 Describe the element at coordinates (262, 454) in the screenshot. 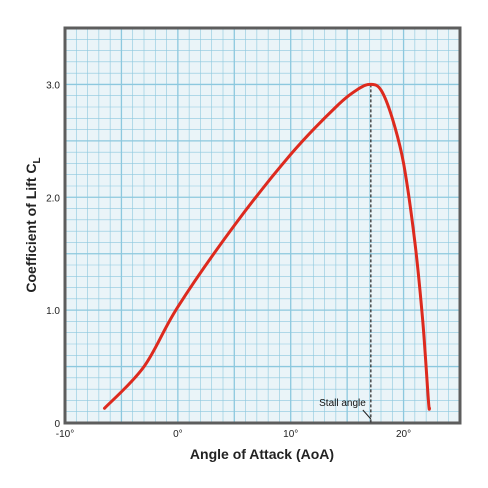

I see `x-axis-title: Angle of Attack (AoA)` at that location.